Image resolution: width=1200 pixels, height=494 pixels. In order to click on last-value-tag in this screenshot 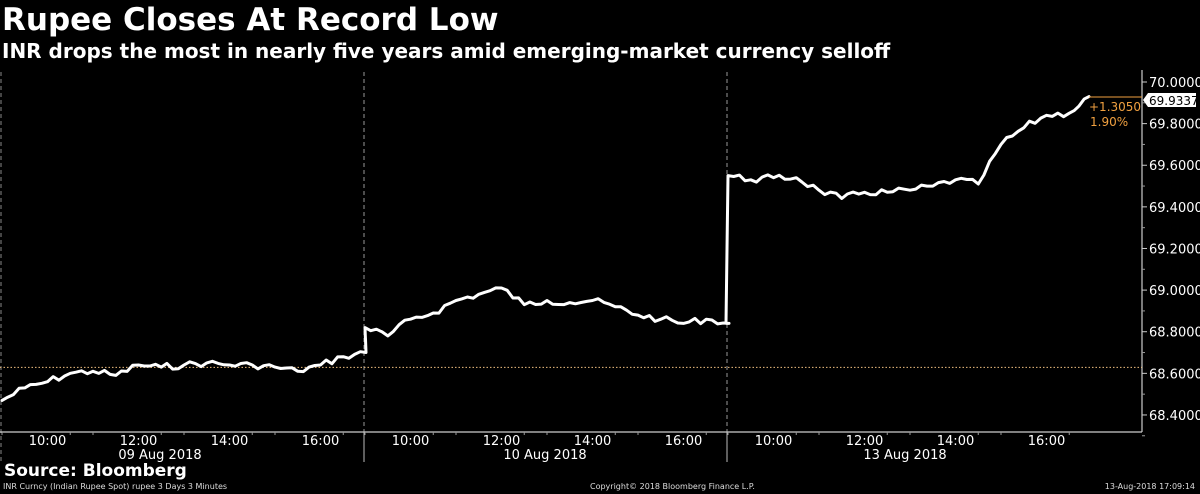, I will do `click(1169, 100)`.